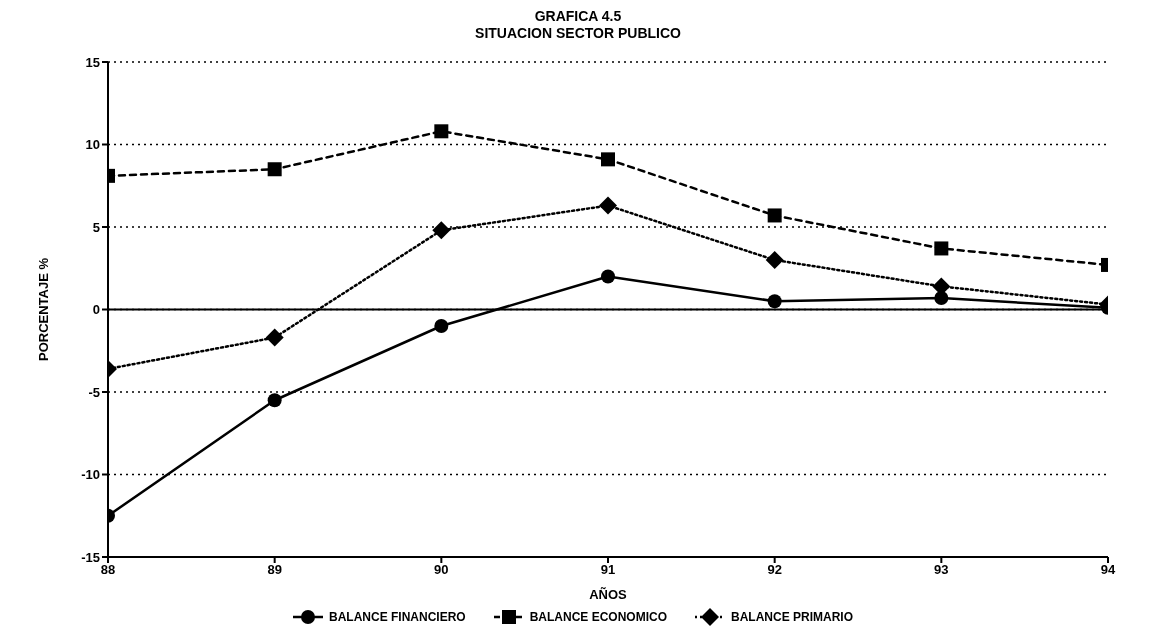  Describe the element at coordinates (441, 570) in the screenshot. I see `x-tick-label: 90` at that location.